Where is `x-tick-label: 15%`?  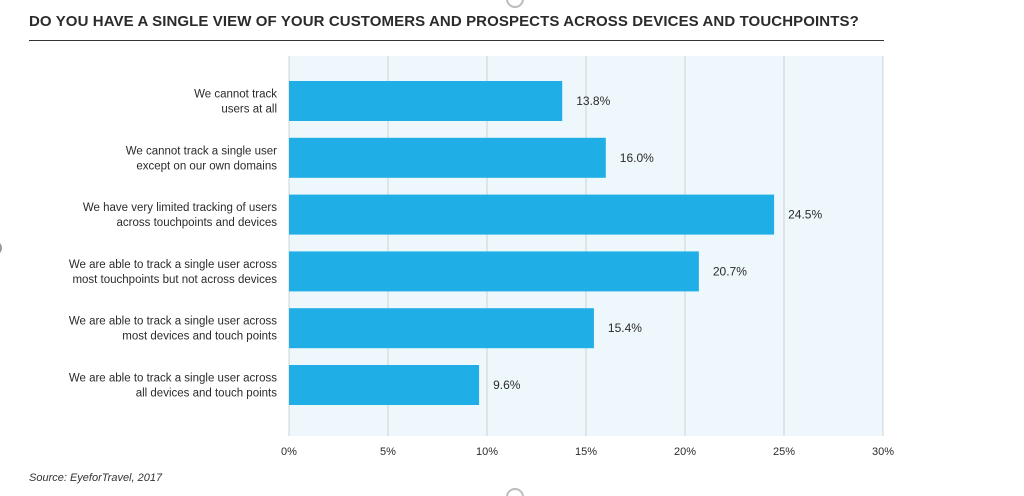 x-tick-label: 15% is located at coordinates (586, 452).